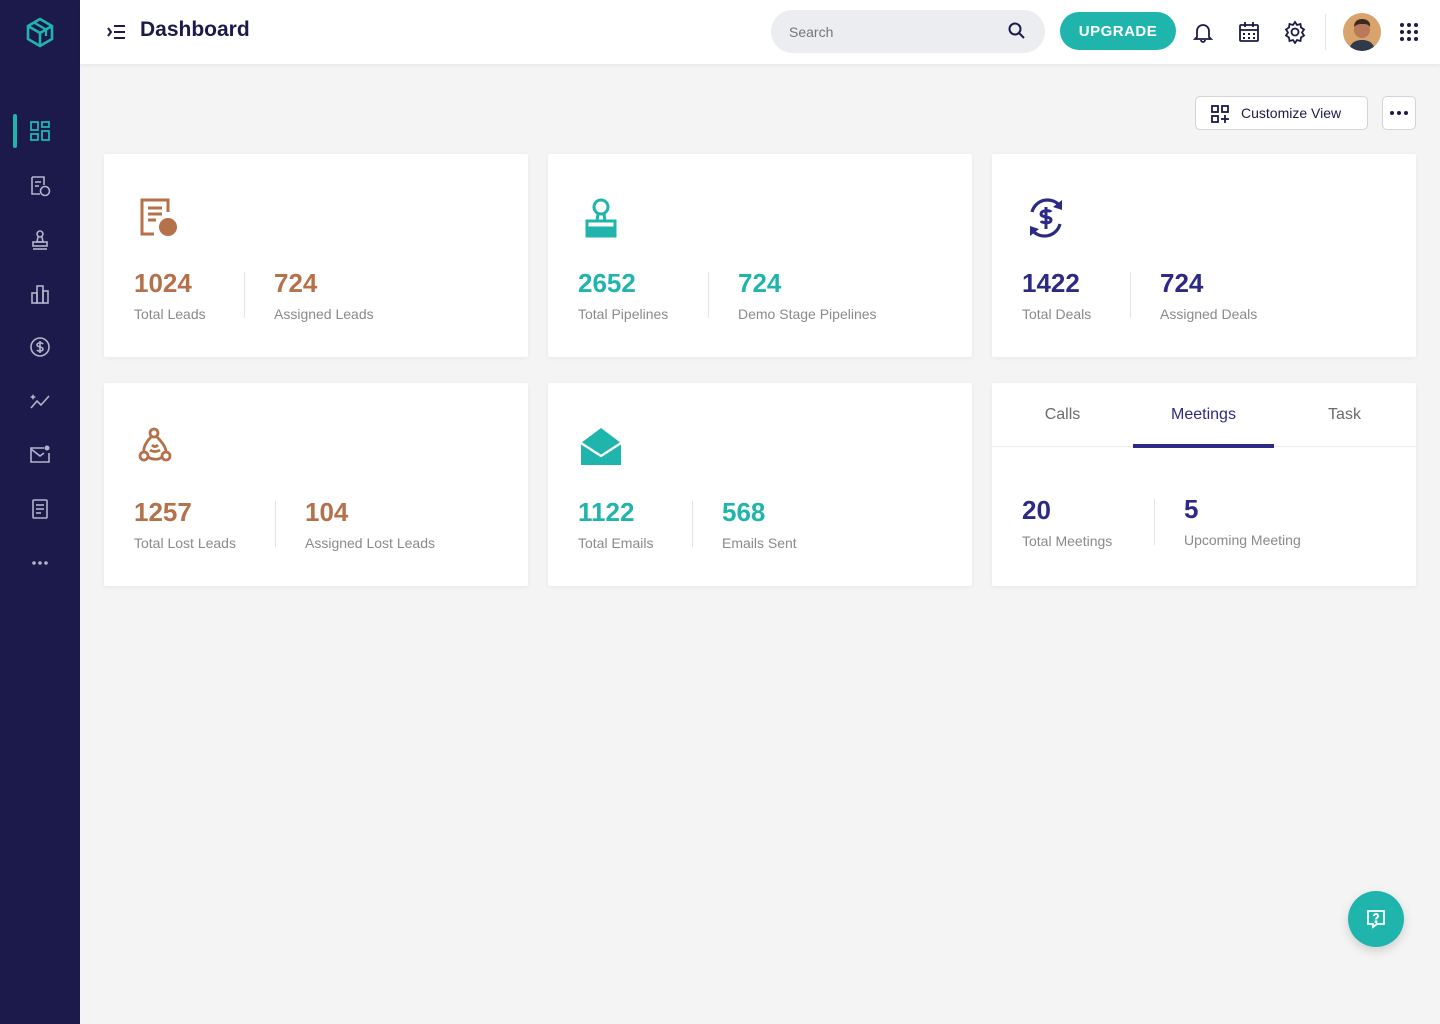 Image resolution: width=1440 pixels, height=1024 pixels. I want to click on assigned-lost-leads-label: Assigned Lost Leads, so click(370, 543).